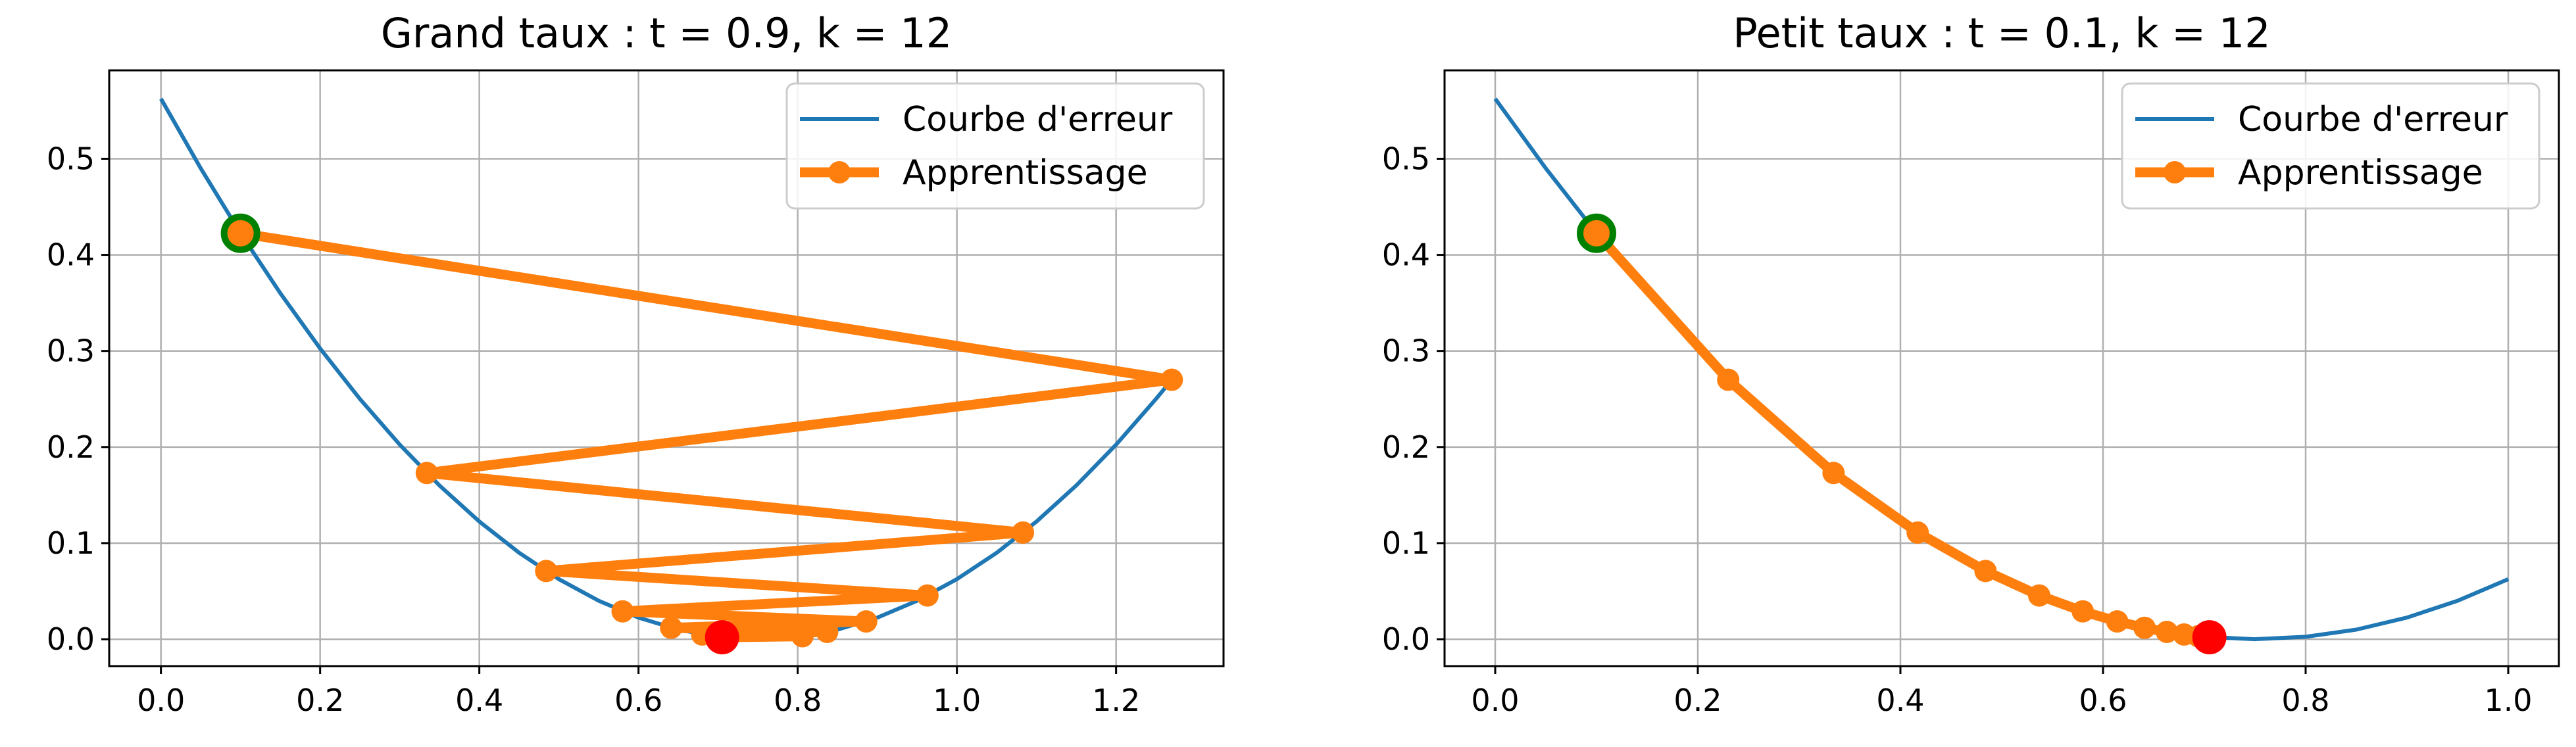 The image size is (2576, 747). Describe the element at coordinates (1038, 119) in the screenshot. I see `legend-curve-label-left: Courbe d'erreur` at that location.